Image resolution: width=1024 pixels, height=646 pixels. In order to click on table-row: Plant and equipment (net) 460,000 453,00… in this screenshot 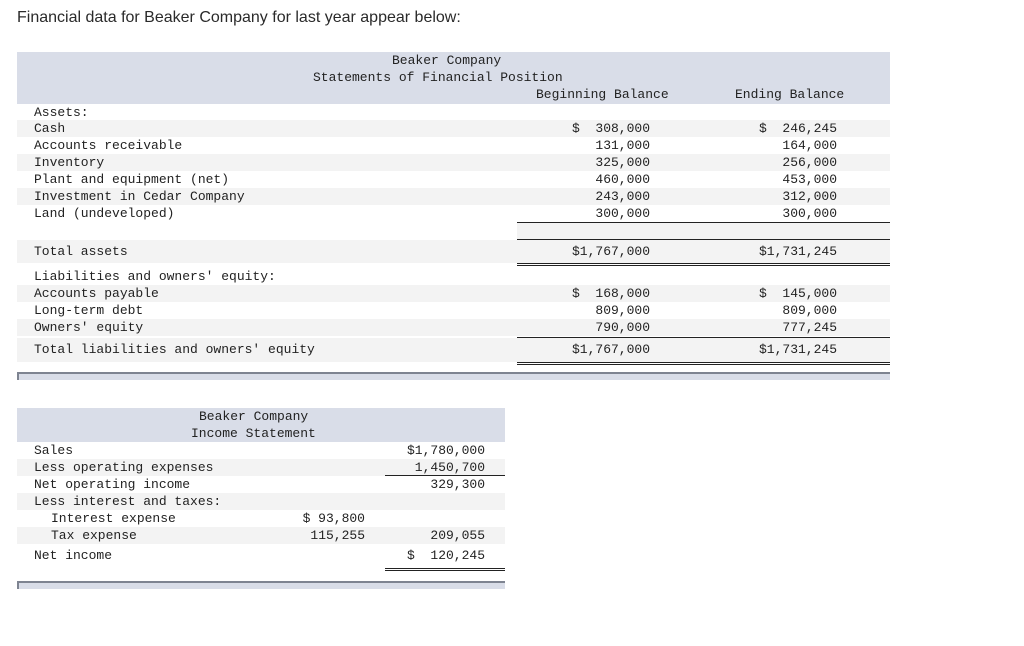, I will do `click(453, 179)`.